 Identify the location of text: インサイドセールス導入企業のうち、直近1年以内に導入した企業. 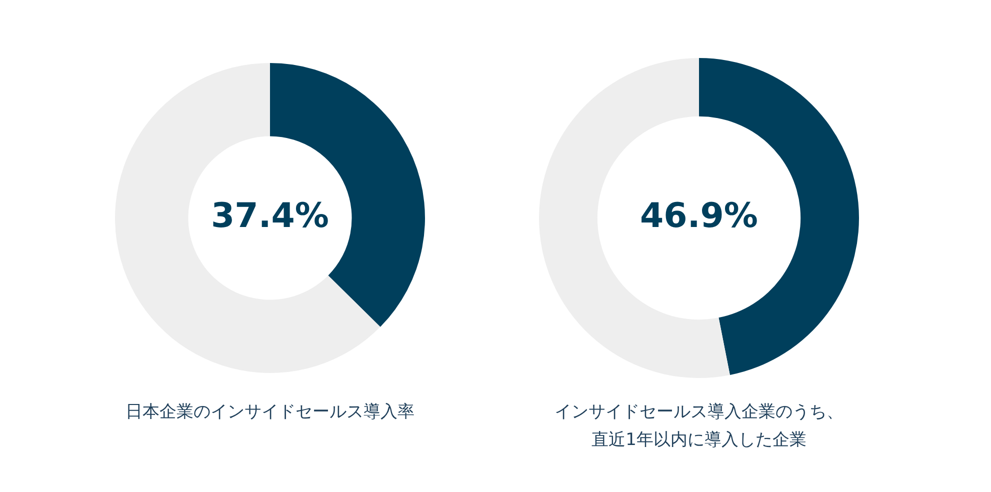
(699, 426).